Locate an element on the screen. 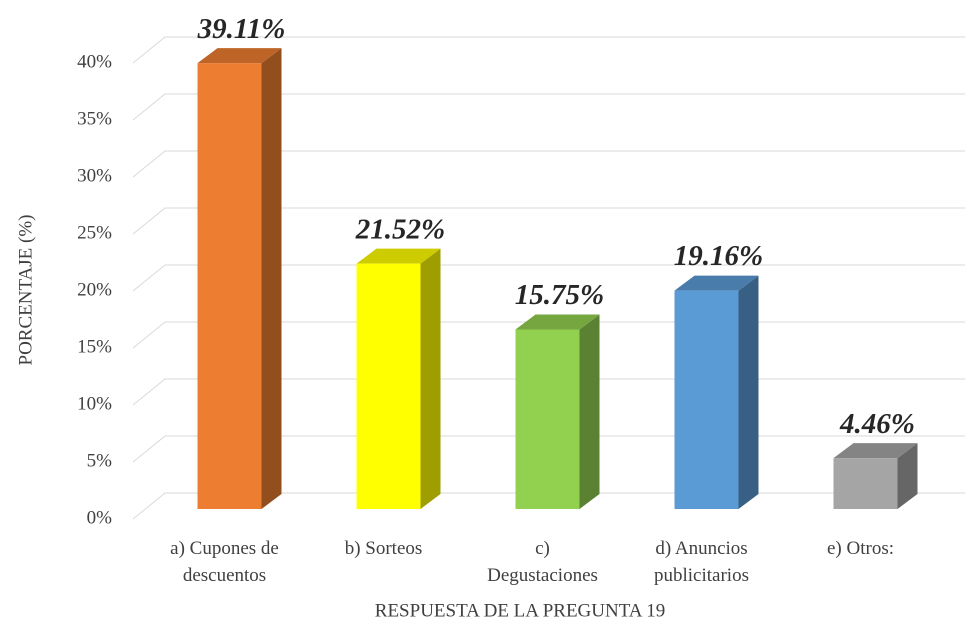  y-tick-label: 40% is located at coordinates (94, 61).